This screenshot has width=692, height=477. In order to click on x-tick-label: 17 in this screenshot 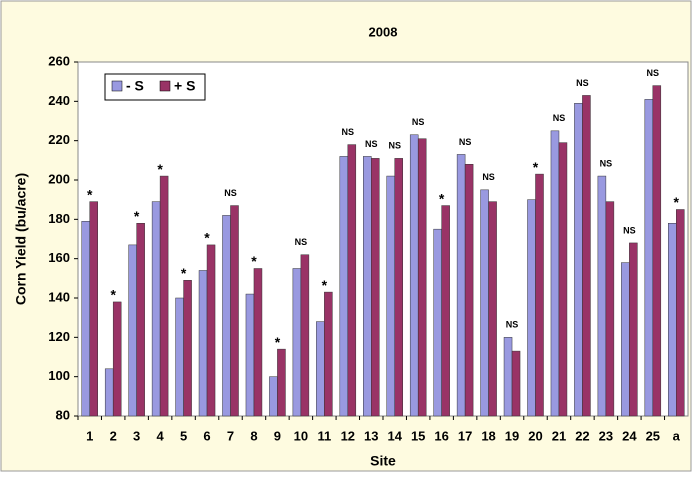, I will do `click(465, 435)`.